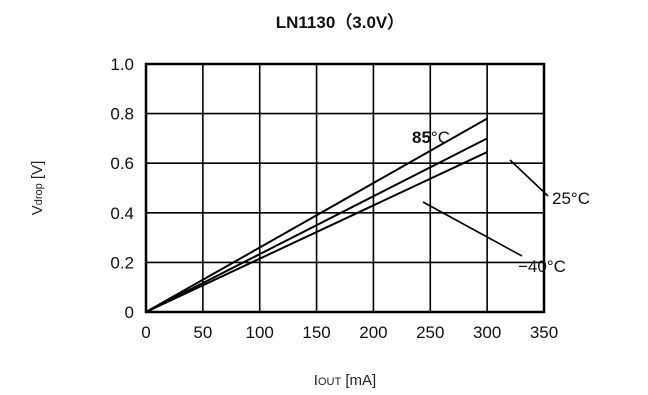 This screenshot has width=648, height=395. Describe the element at coordinates (571, 198) in the screenshot. I see `series-annotation: 25°C` at that location.